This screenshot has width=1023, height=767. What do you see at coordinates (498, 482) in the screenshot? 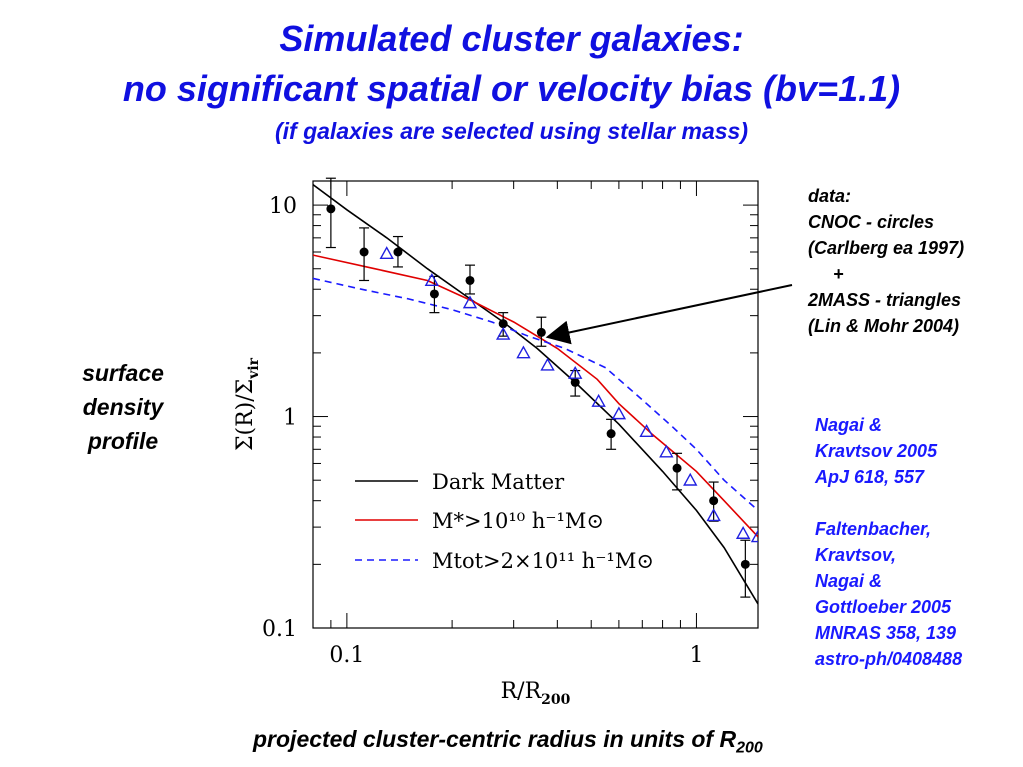
I see `legend-label: Dark Matter` at bounding box center [498, 482].